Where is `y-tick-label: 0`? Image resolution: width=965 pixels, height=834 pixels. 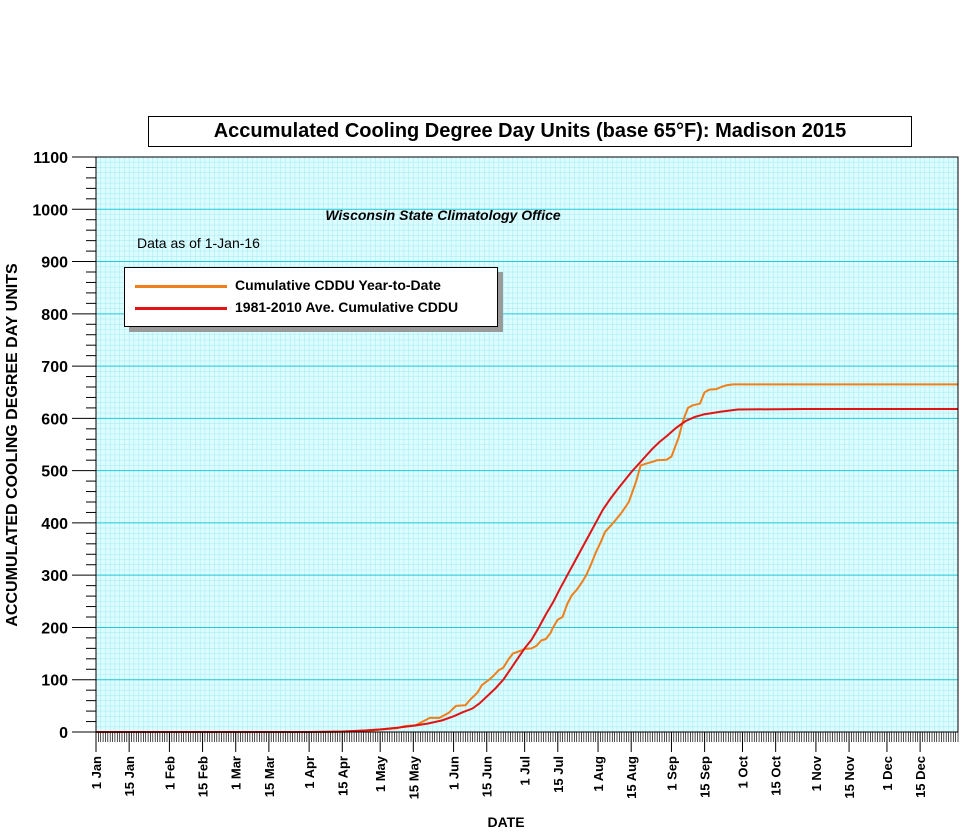
y-tick-label: 0 is located at coordinates (63, 733).